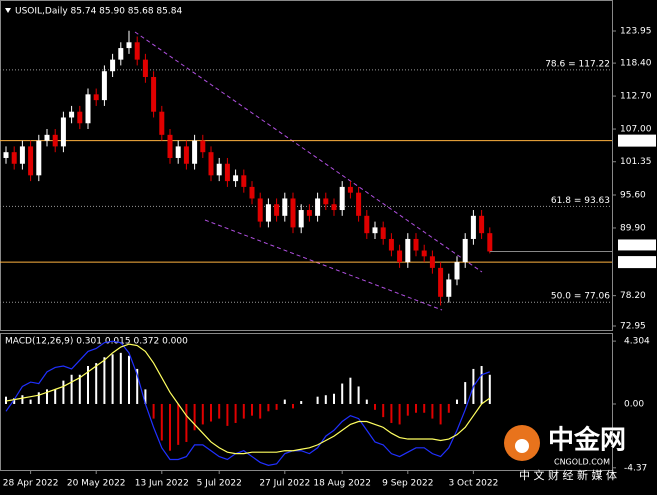 This screenshot has width=657, height=495. Describe the element at coordinates (636, 32) in the screenshot. I see `y-tick-label: 123.95` at that location.